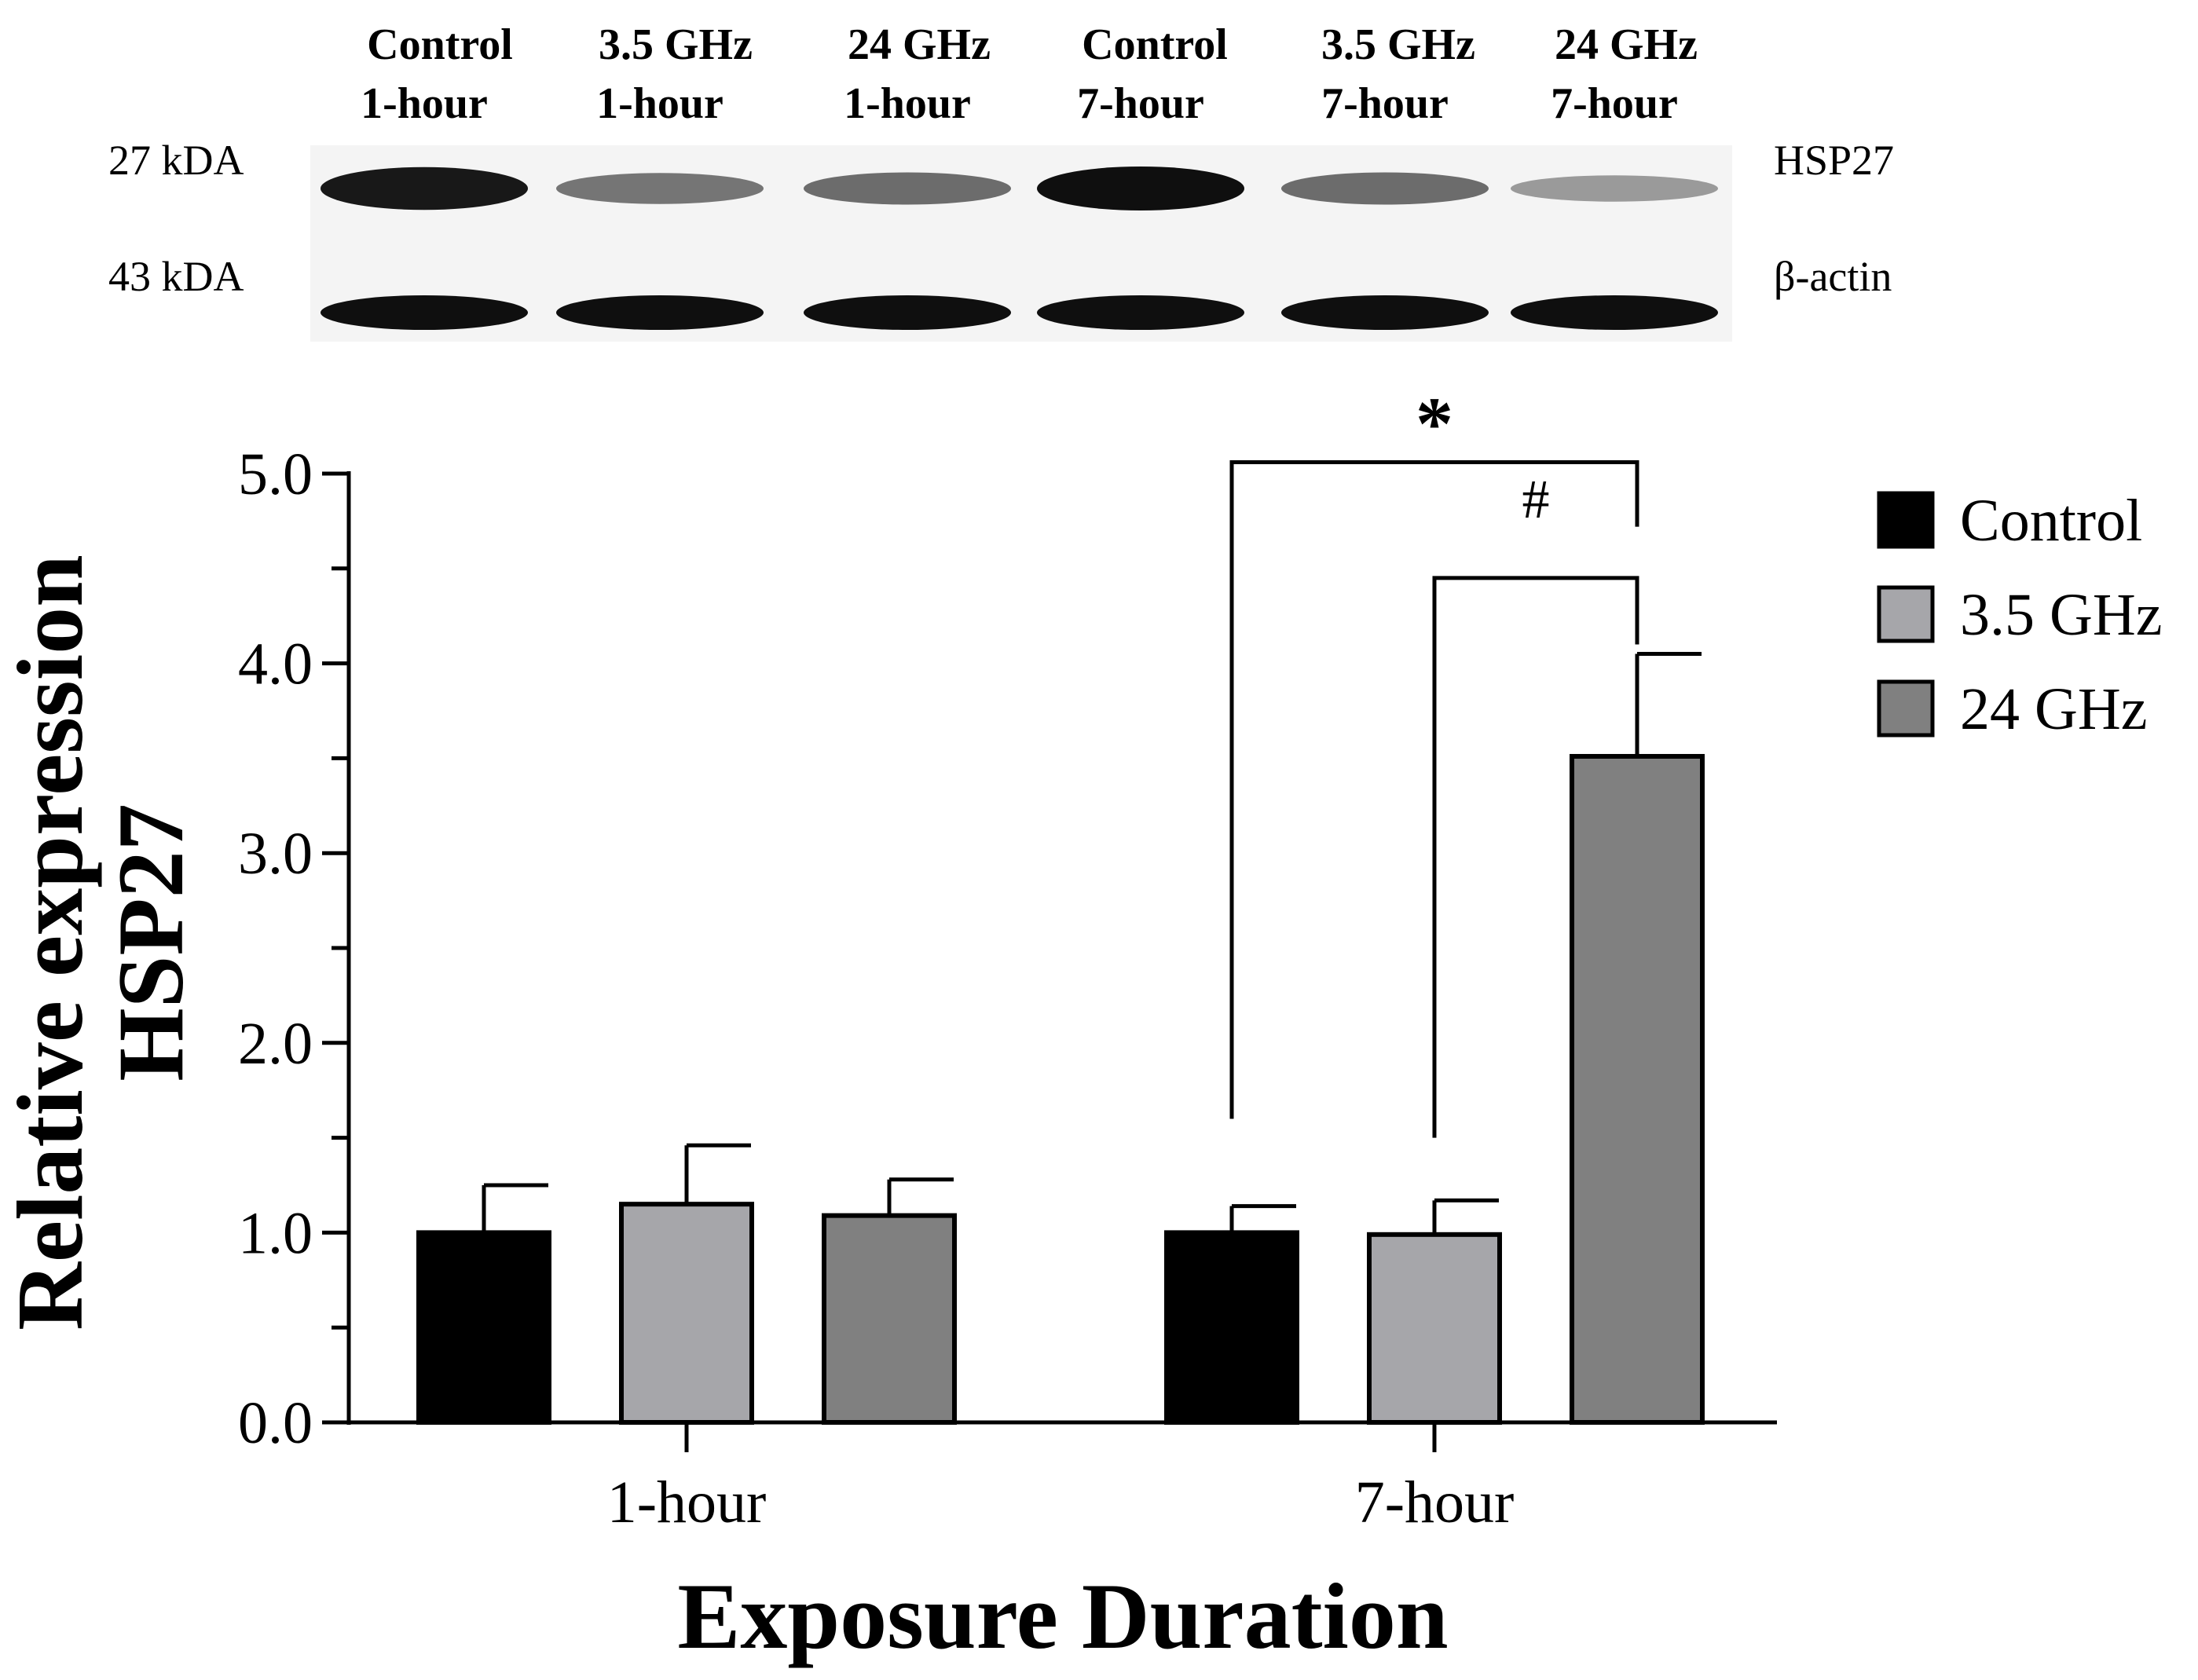  Describe the element at coordinates (1627, 44) in the screenshot. I see `lane-label-6: 24 GHz` at that location.